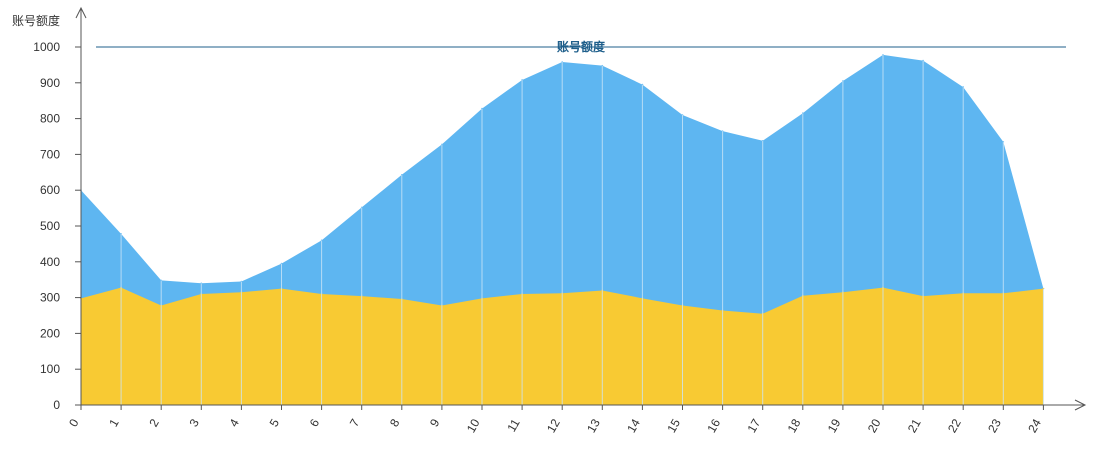 Image resolution: width=1093 pixels, height=450 pixels. Describe the element at coordinates (1080, 405) in the screenshot. I see `x-axis-arrow` at that location.